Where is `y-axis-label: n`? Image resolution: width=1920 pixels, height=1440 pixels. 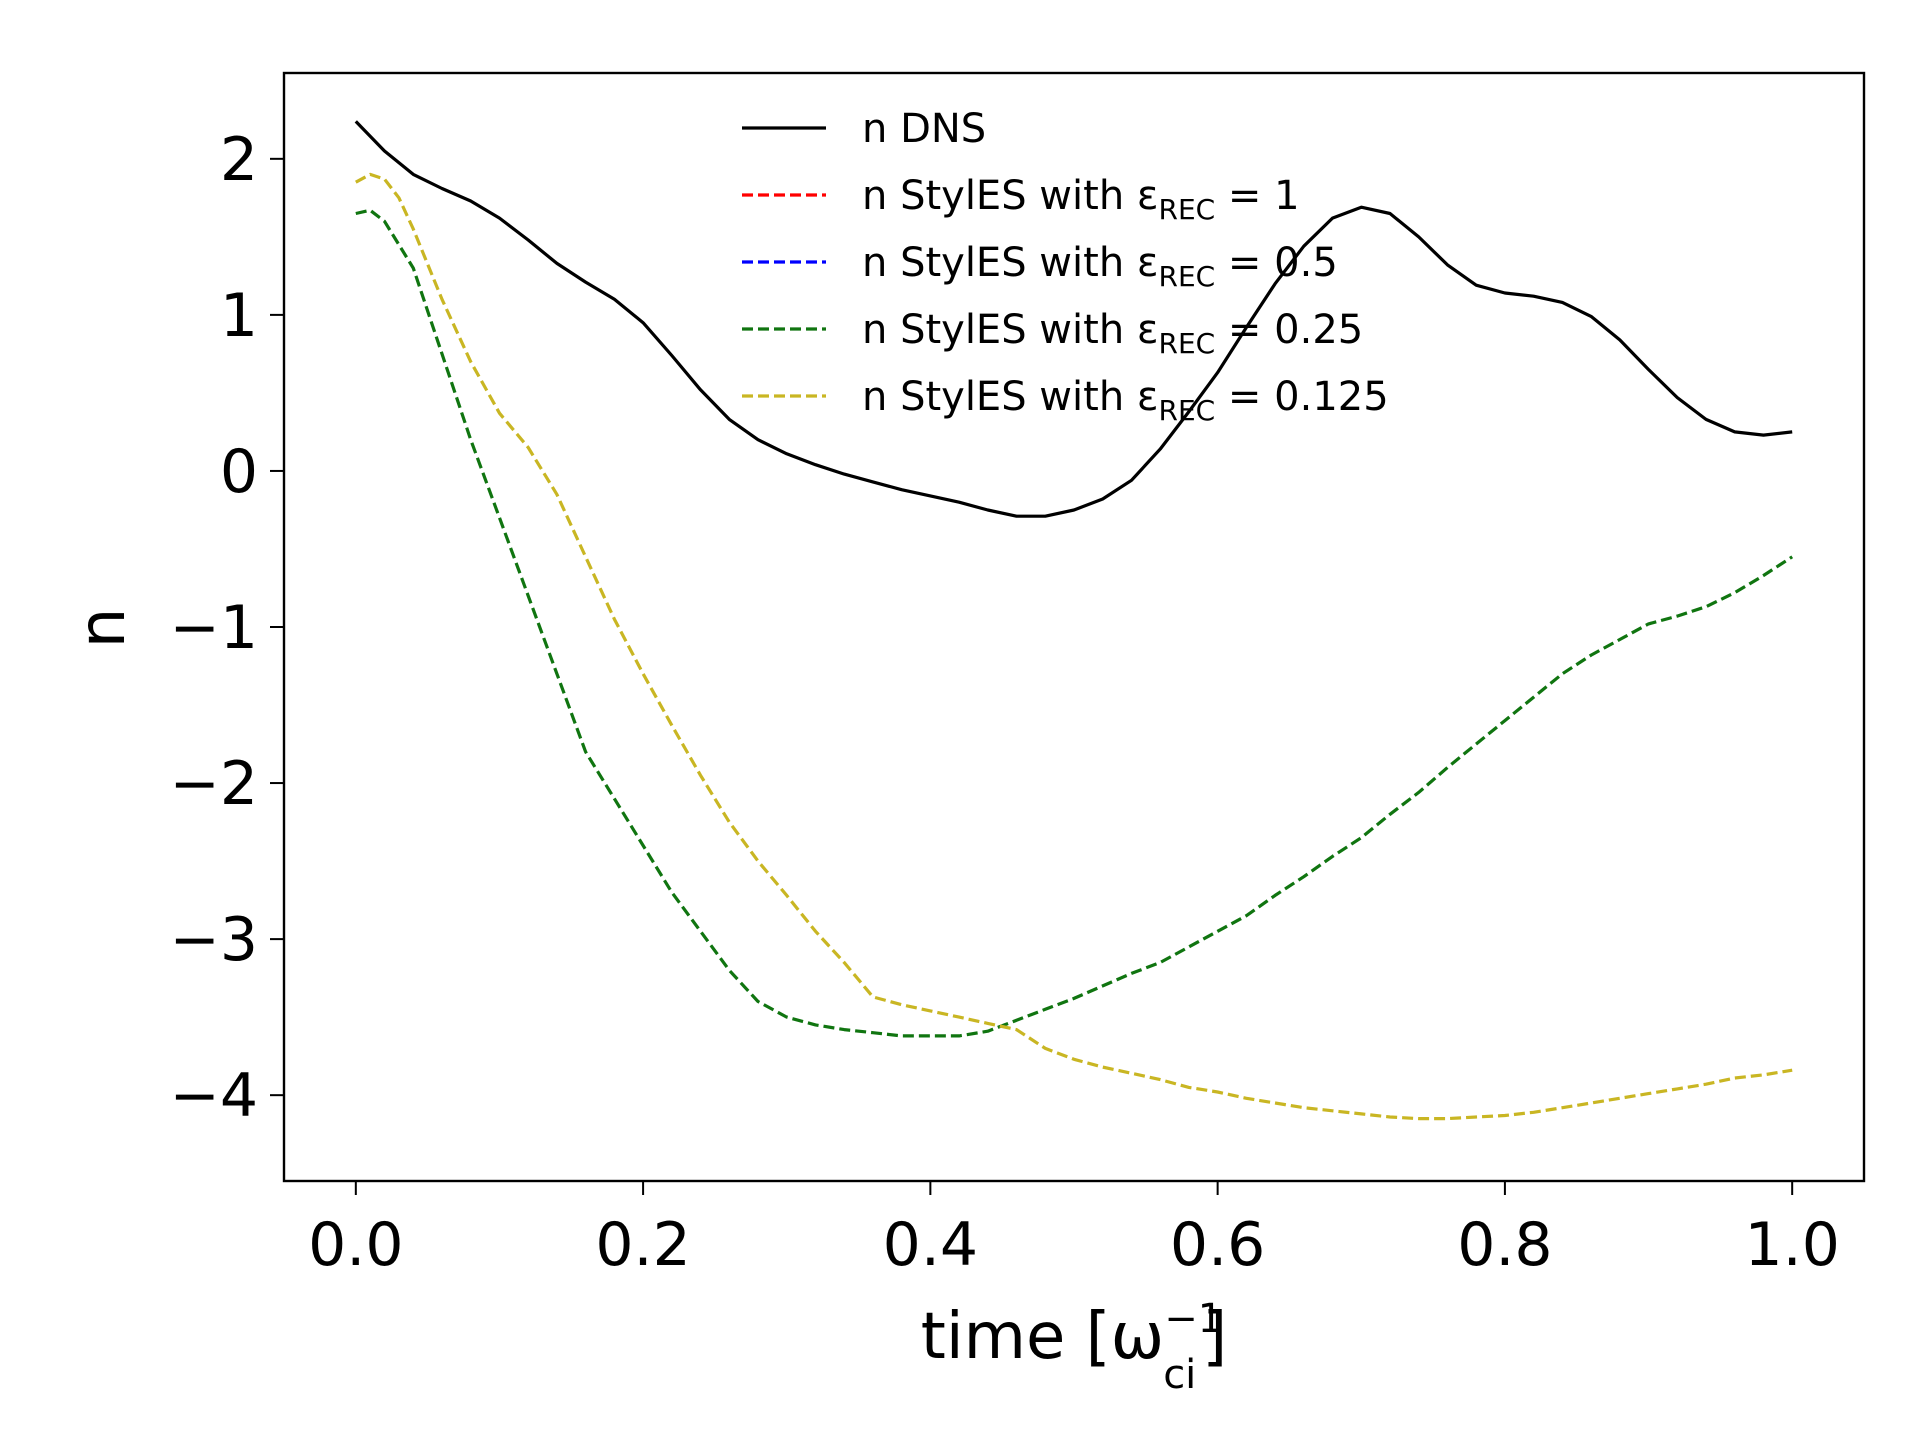
y-axis-label: n is located at coordinates (103, 628).